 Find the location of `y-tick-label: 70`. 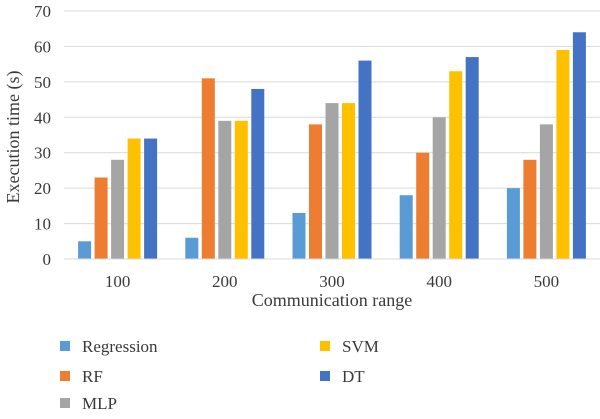

y-tick-label: 70 is located at coordinates (42, 11).